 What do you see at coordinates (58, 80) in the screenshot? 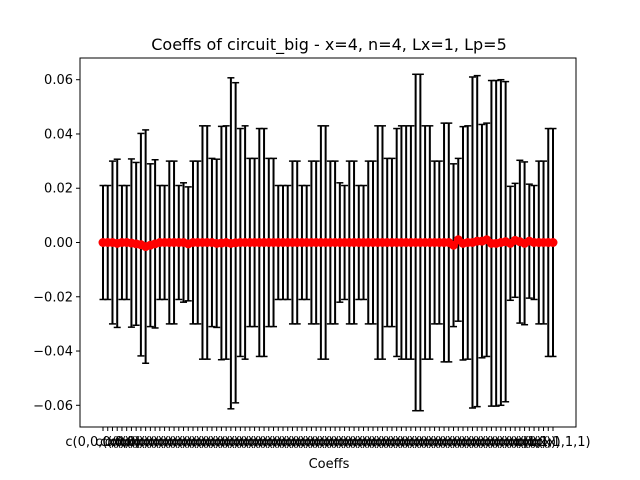
I see `y-tick-label: 0.06` at bounding box center [58, 80].